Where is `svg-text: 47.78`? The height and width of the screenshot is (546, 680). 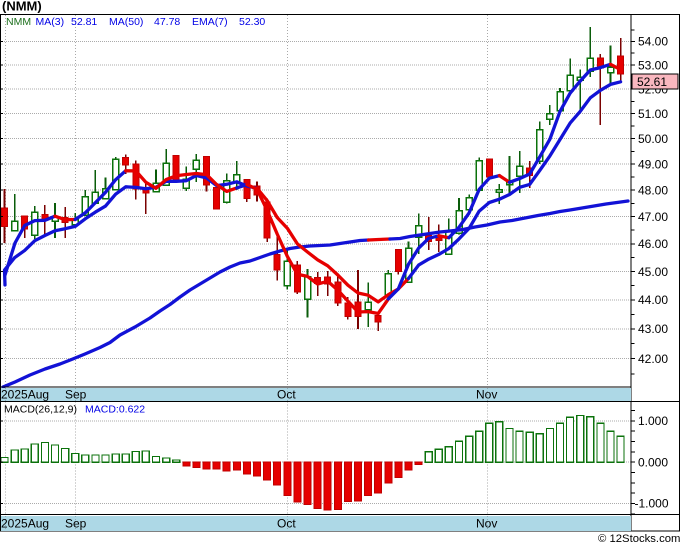 svg-text: 47.78 is located at coordinates (167, 22).